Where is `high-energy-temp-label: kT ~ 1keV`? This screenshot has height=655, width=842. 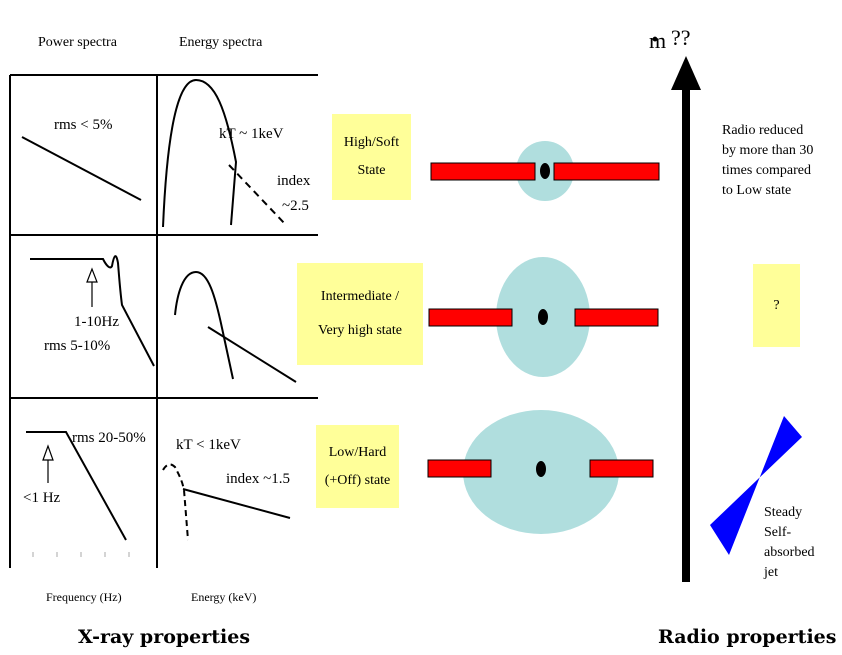
high-energy-temp-label: kT ~ 1keV is located at coordinates (251, 134).